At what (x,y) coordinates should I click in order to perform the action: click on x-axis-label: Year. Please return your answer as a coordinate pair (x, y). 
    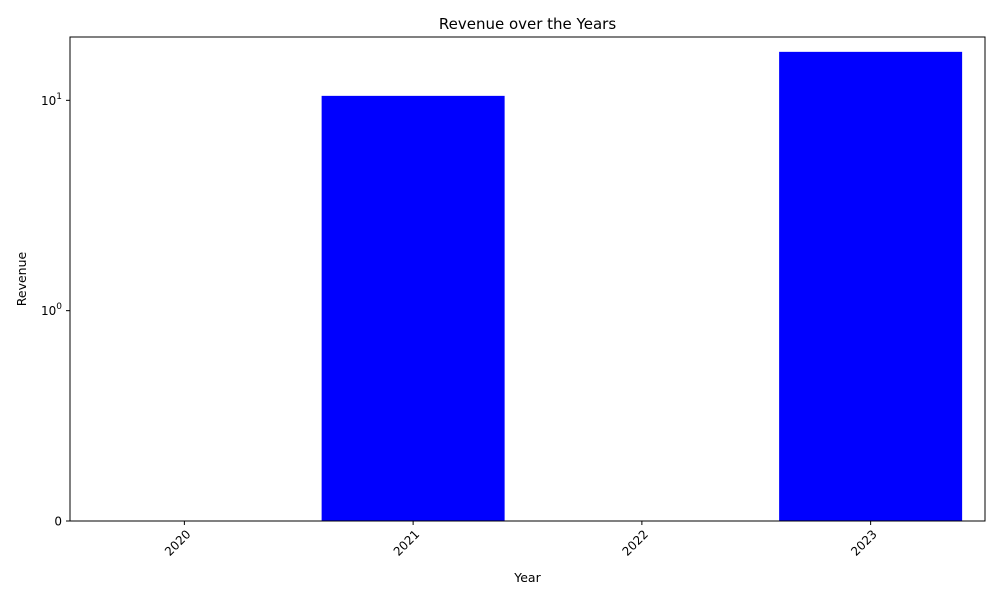
    Looking at the image, I should click on (527, 577).